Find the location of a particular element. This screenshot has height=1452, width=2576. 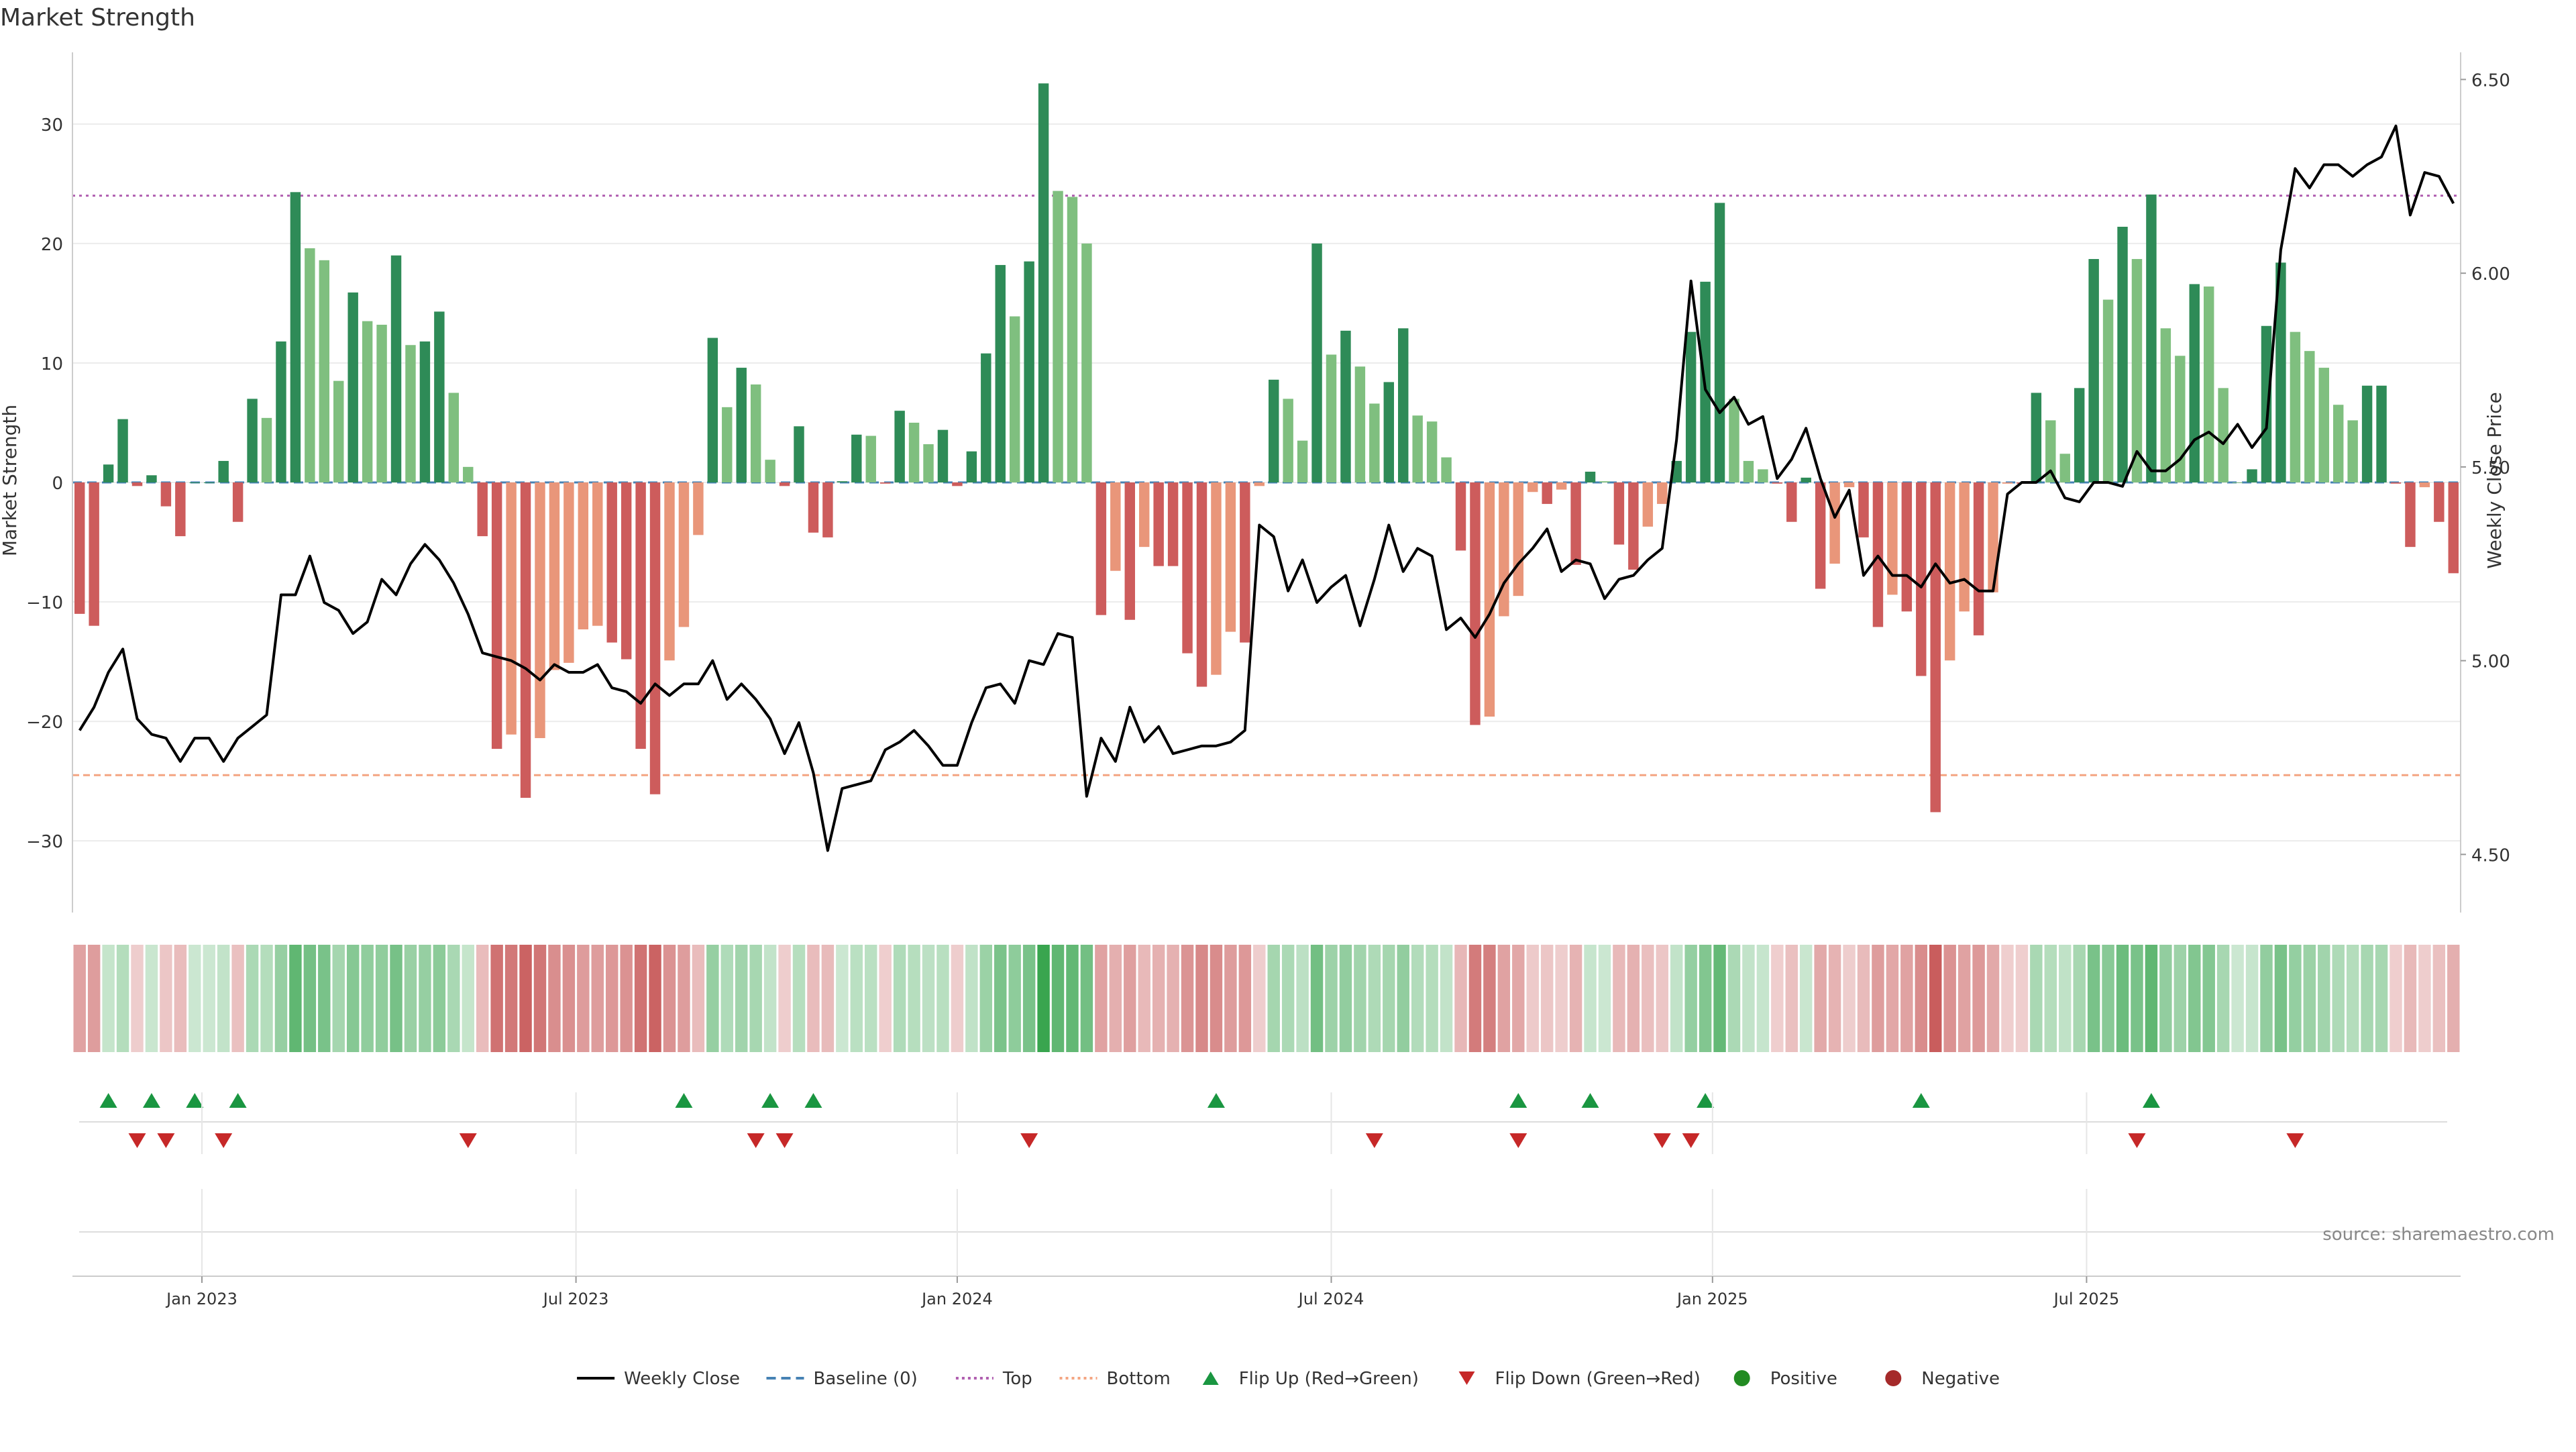

y2-tick-label: 6.00 is located at coordinates (2490, 274).